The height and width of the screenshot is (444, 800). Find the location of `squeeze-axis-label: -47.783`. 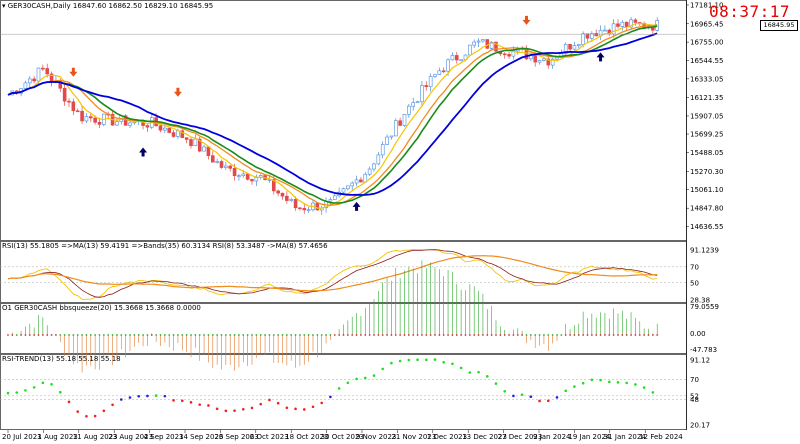

squeeze-axis-label: -47.783 is located at coordinates (703, 350).